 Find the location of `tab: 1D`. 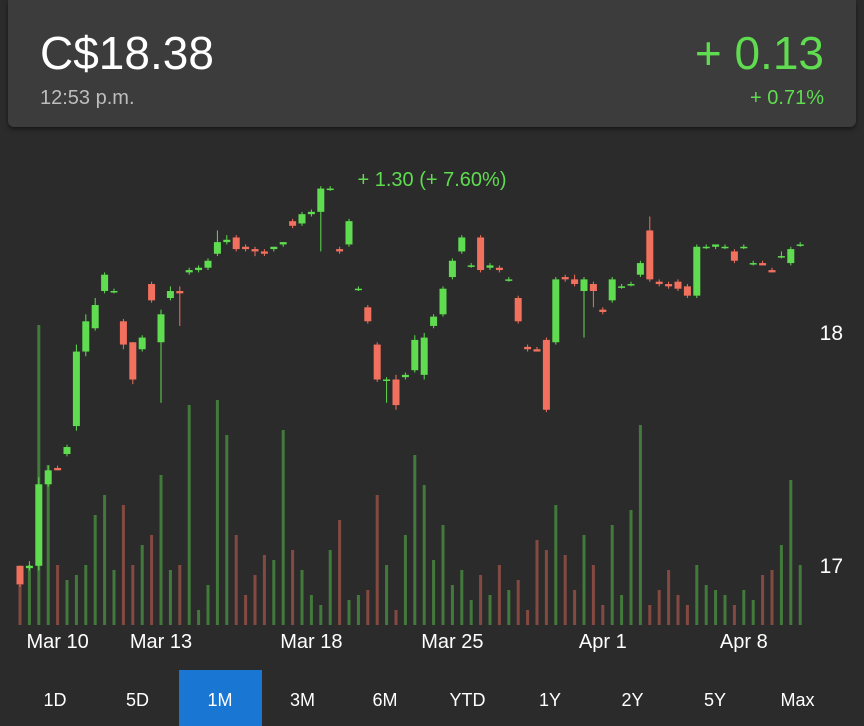

tab: 1D is located at coordinates (54, 700).